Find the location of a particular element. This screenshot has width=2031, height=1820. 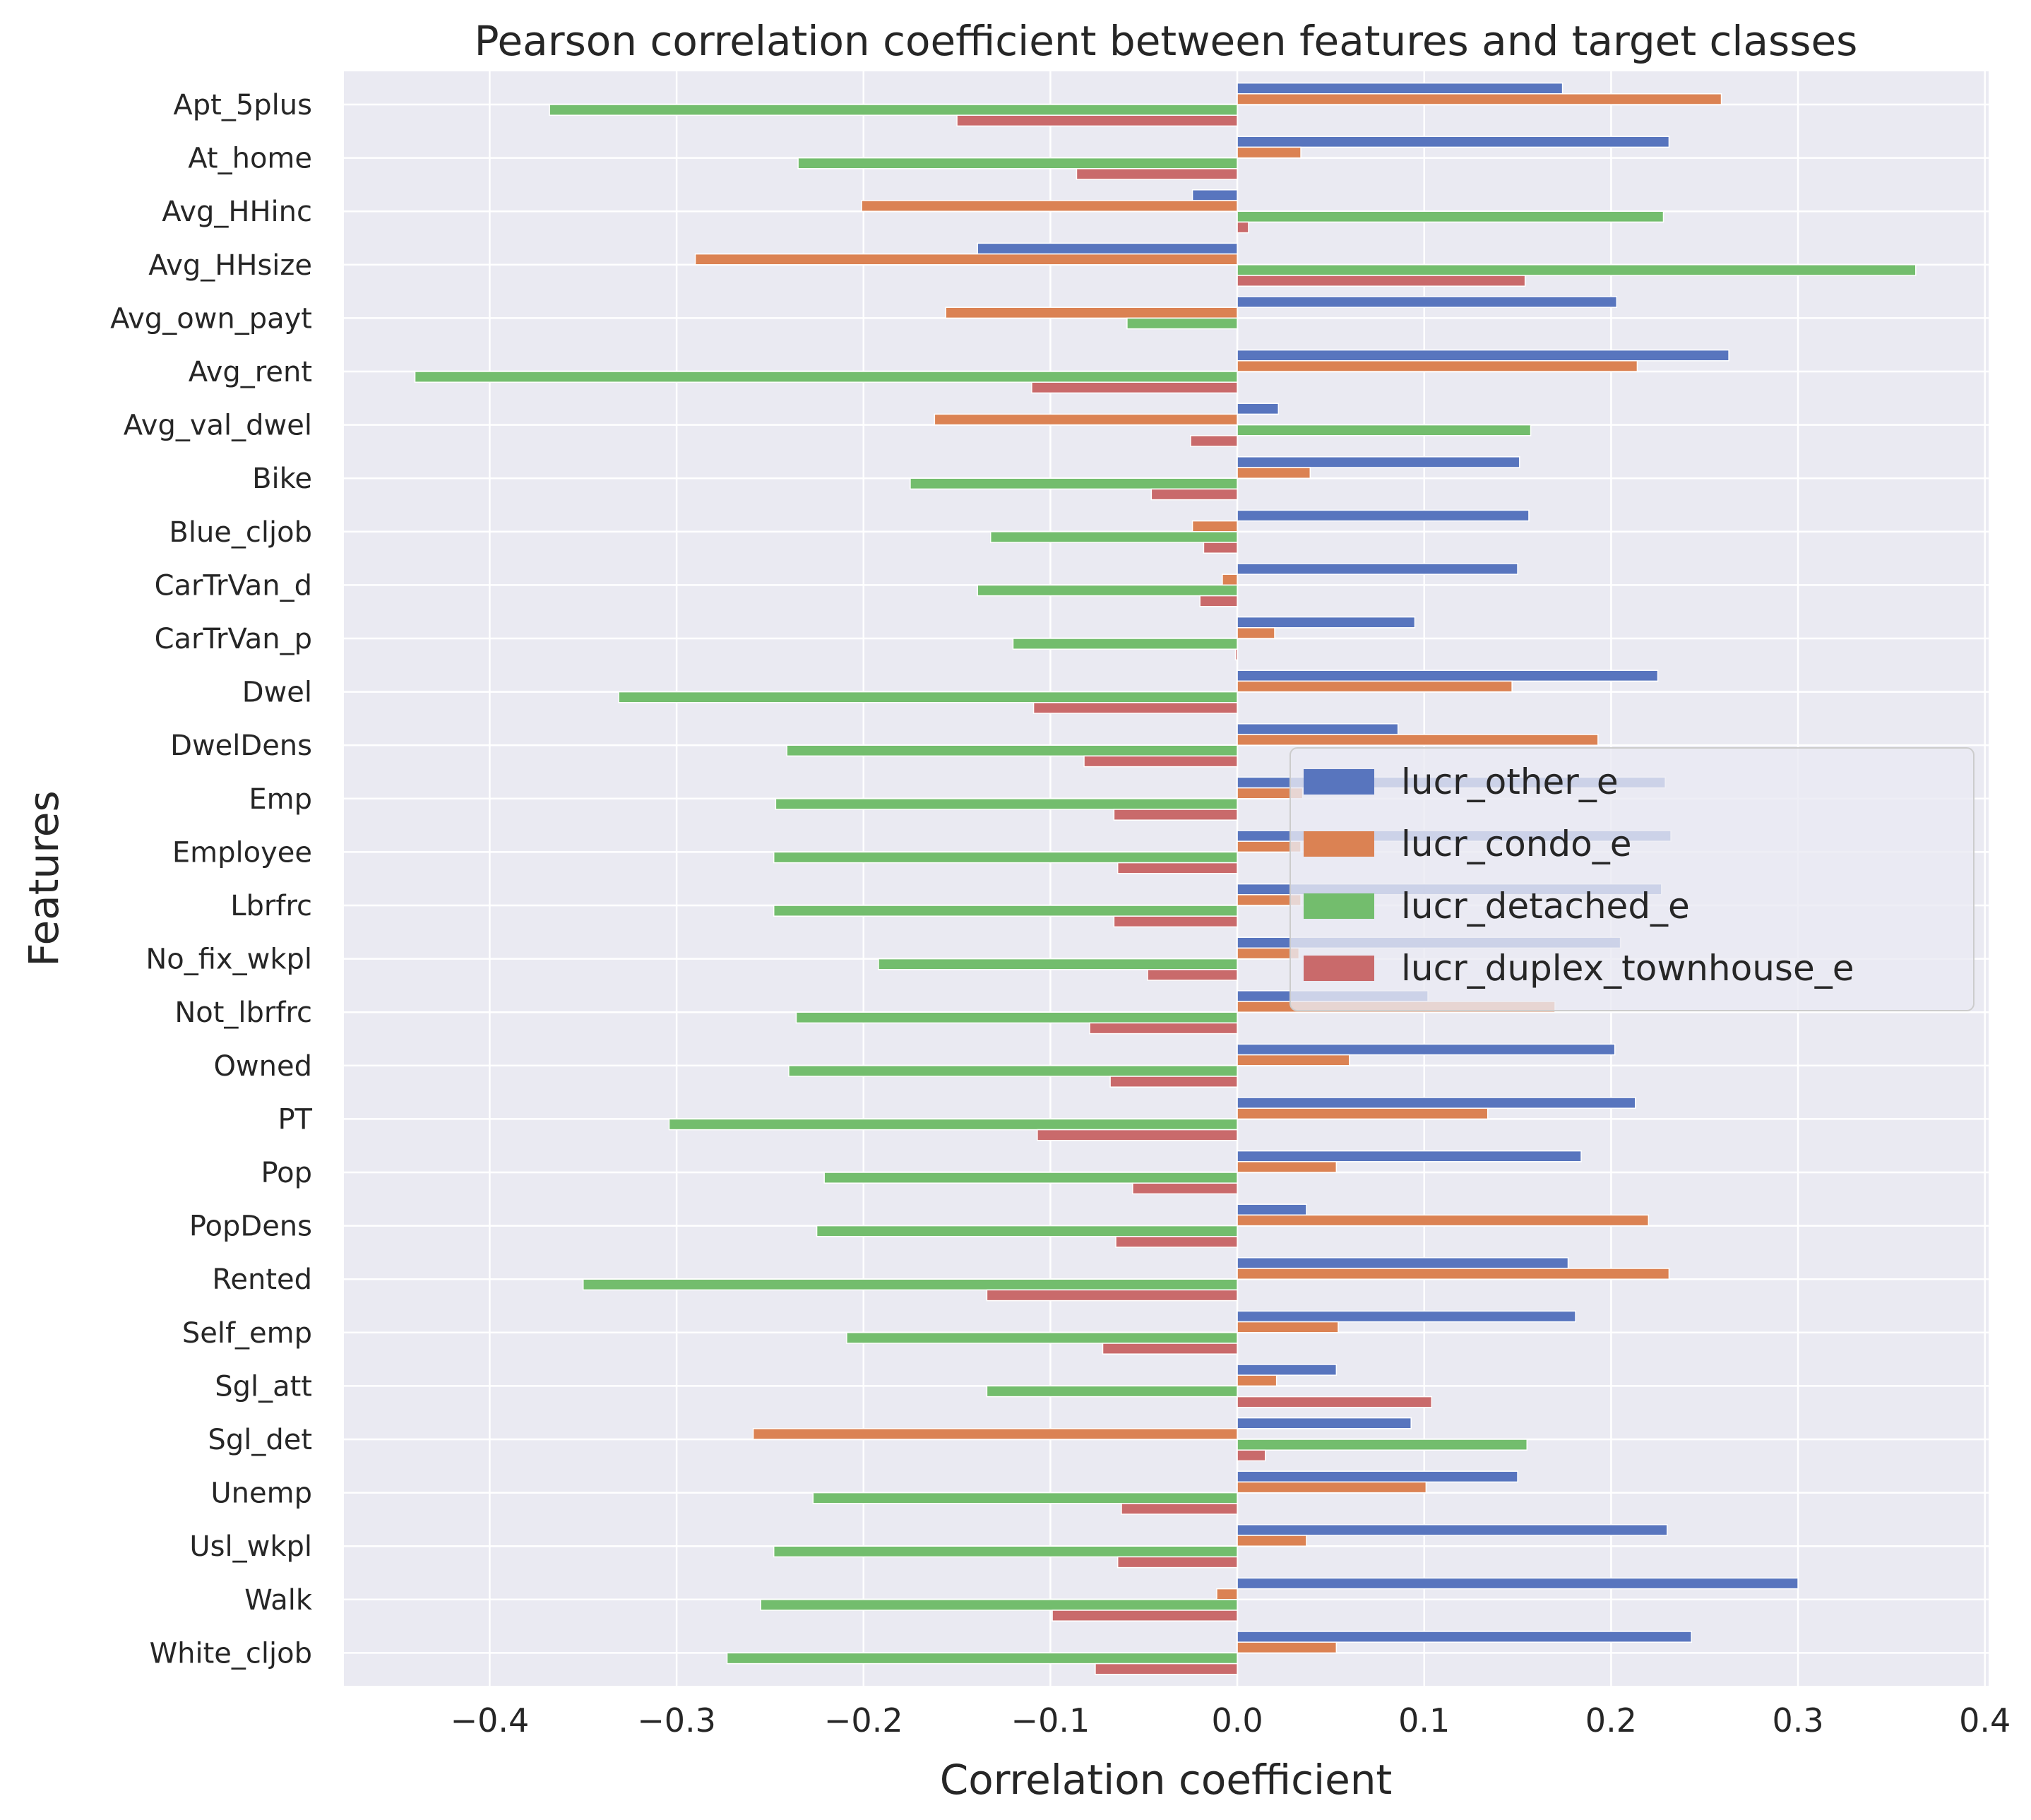

bar-lucr_duplex_townhouse_e-Avg_HHsize is located at coordinates (1381, 281).